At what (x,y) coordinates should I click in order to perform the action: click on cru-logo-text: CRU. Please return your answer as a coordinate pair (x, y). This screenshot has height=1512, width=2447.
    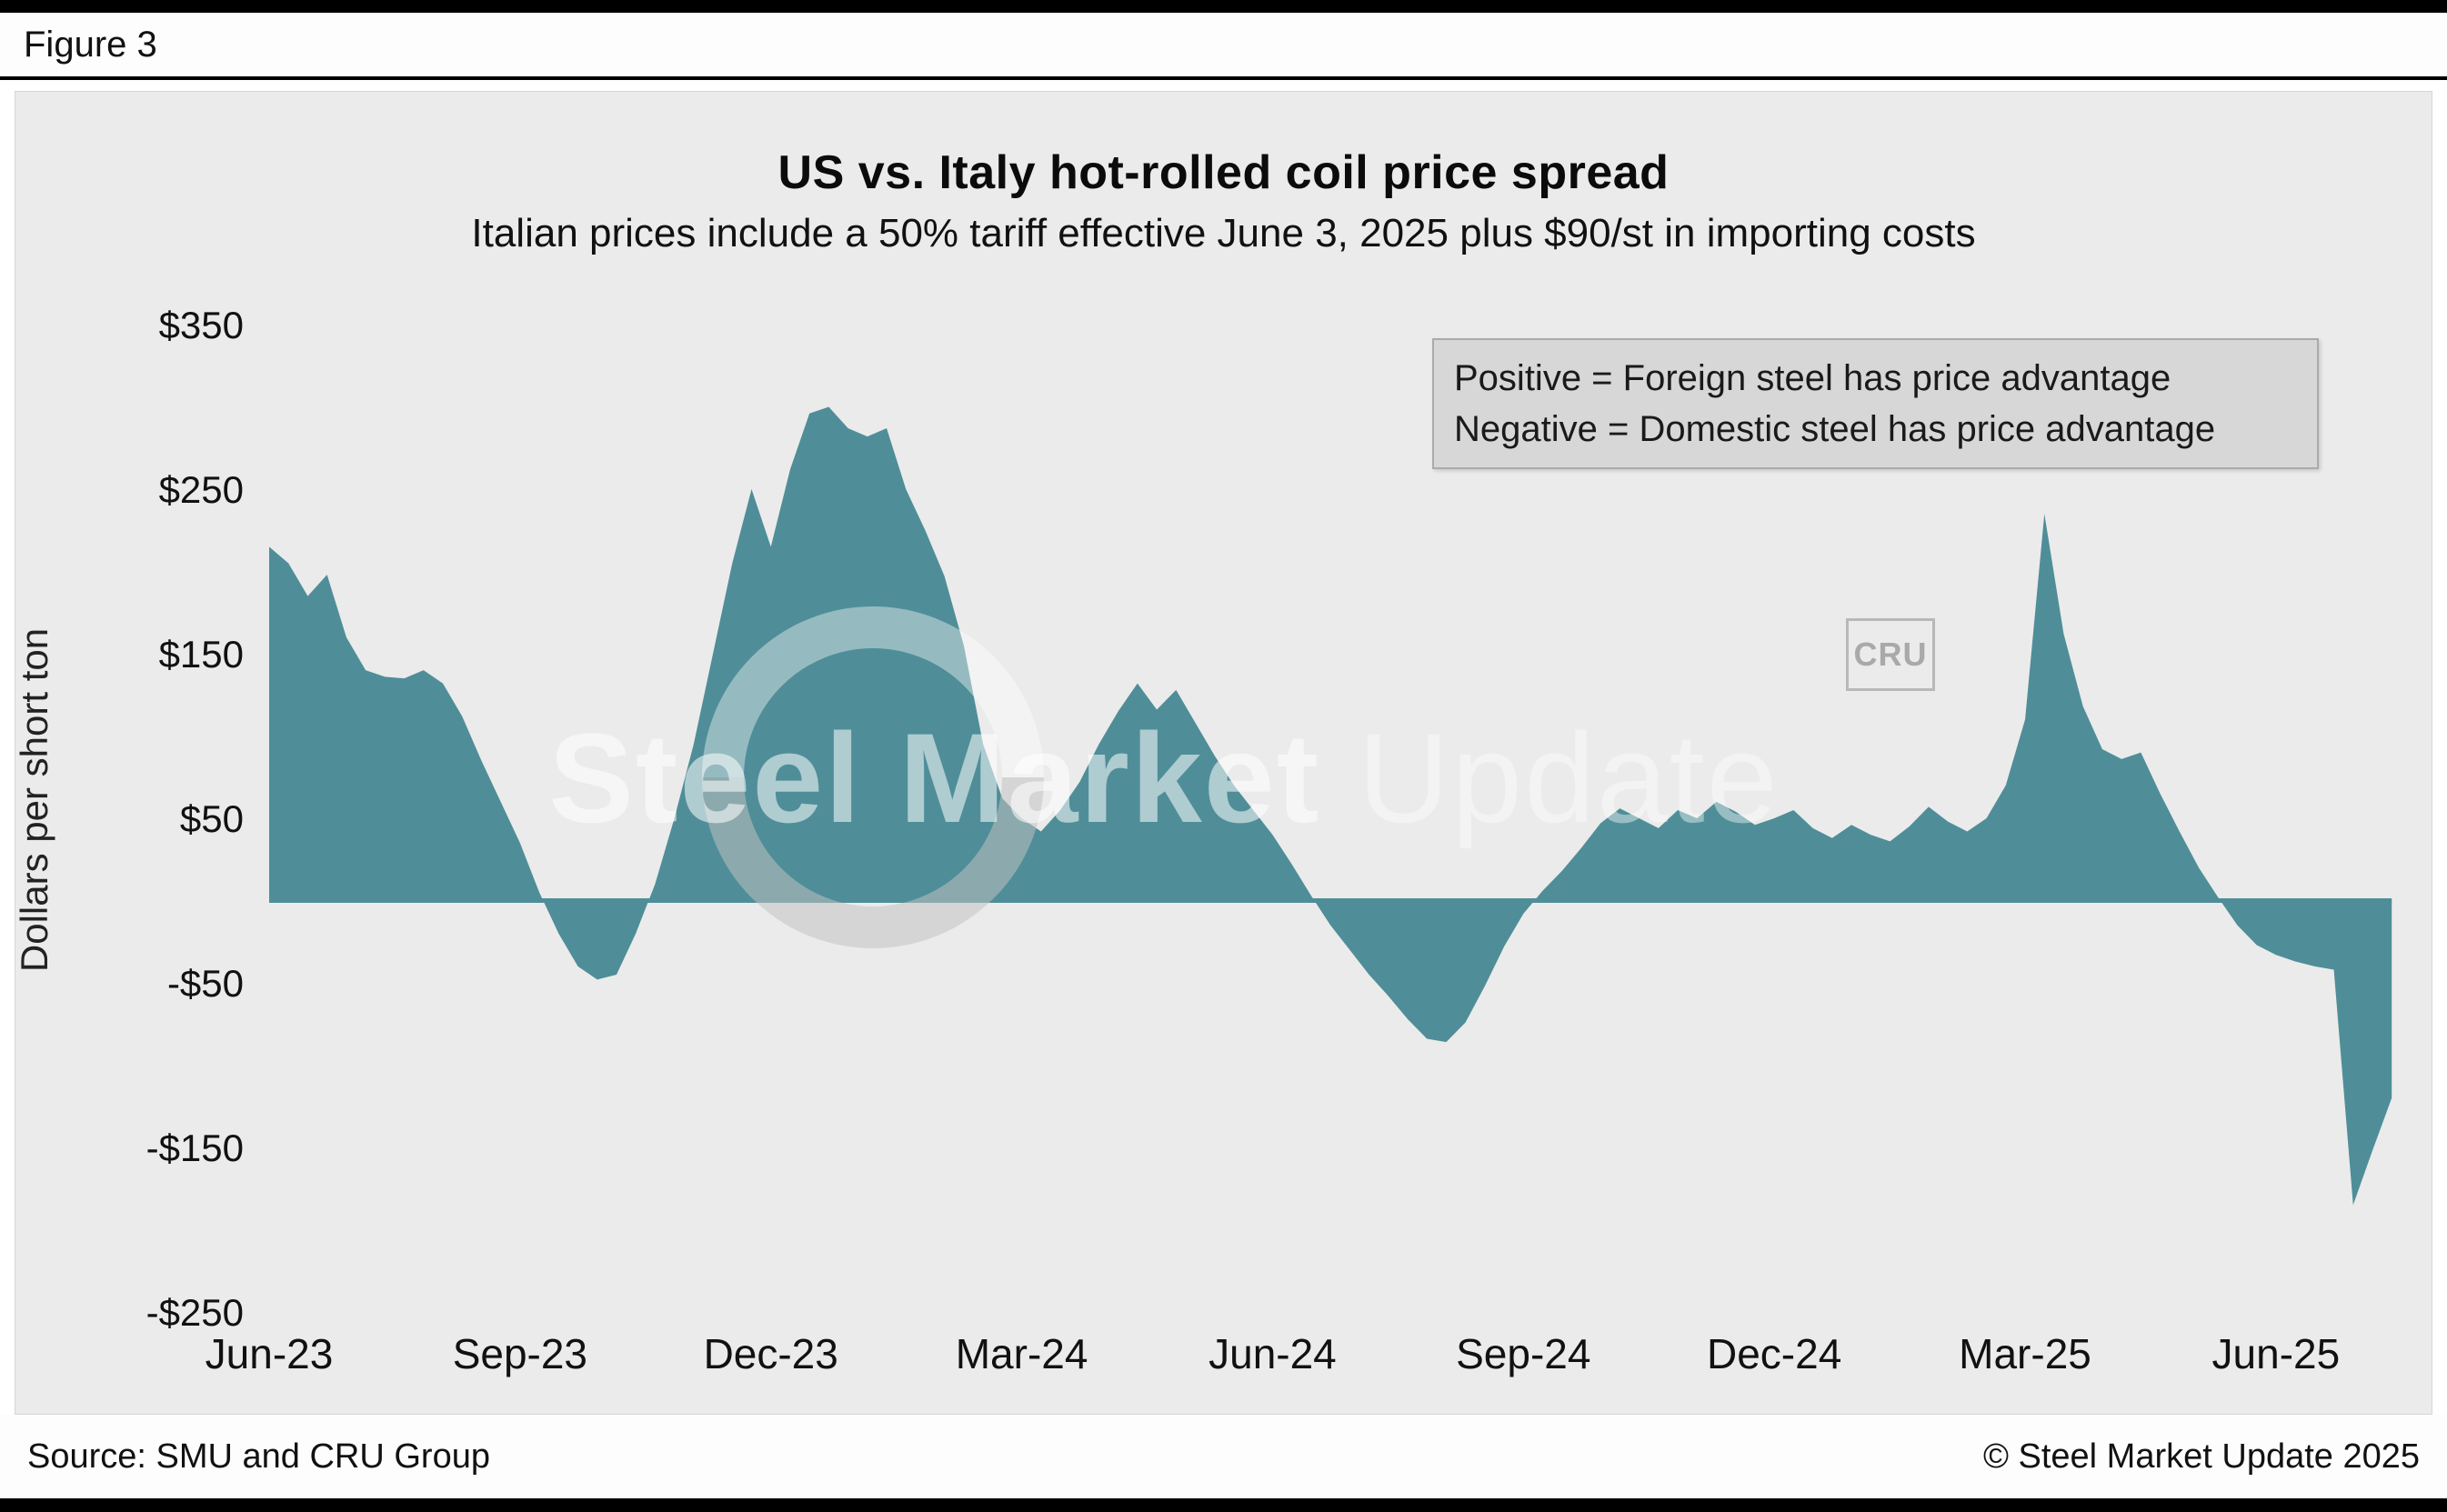
    Looking at the image, I should click on (1890, 654).